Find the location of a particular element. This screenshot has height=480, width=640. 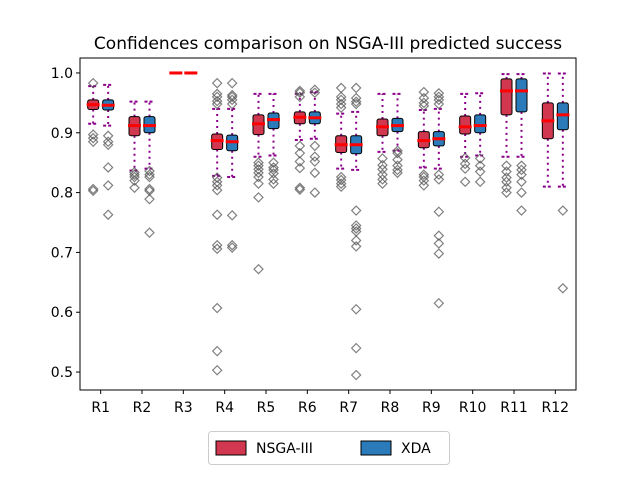

box-xda-r3 is located at coordinates (191, 73).